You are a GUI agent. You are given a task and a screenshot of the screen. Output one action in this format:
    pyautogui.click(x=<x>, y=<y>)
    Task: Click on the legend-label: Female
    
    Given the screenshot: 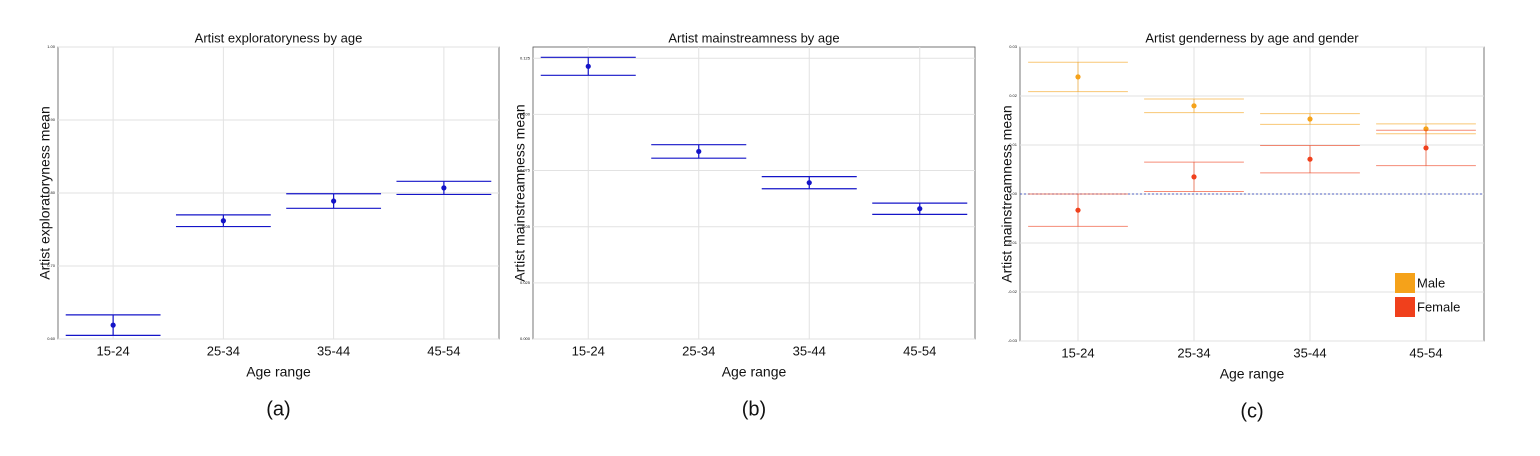 What is the action you would take?
    pyautogui.click(x=1438, y=306)
    